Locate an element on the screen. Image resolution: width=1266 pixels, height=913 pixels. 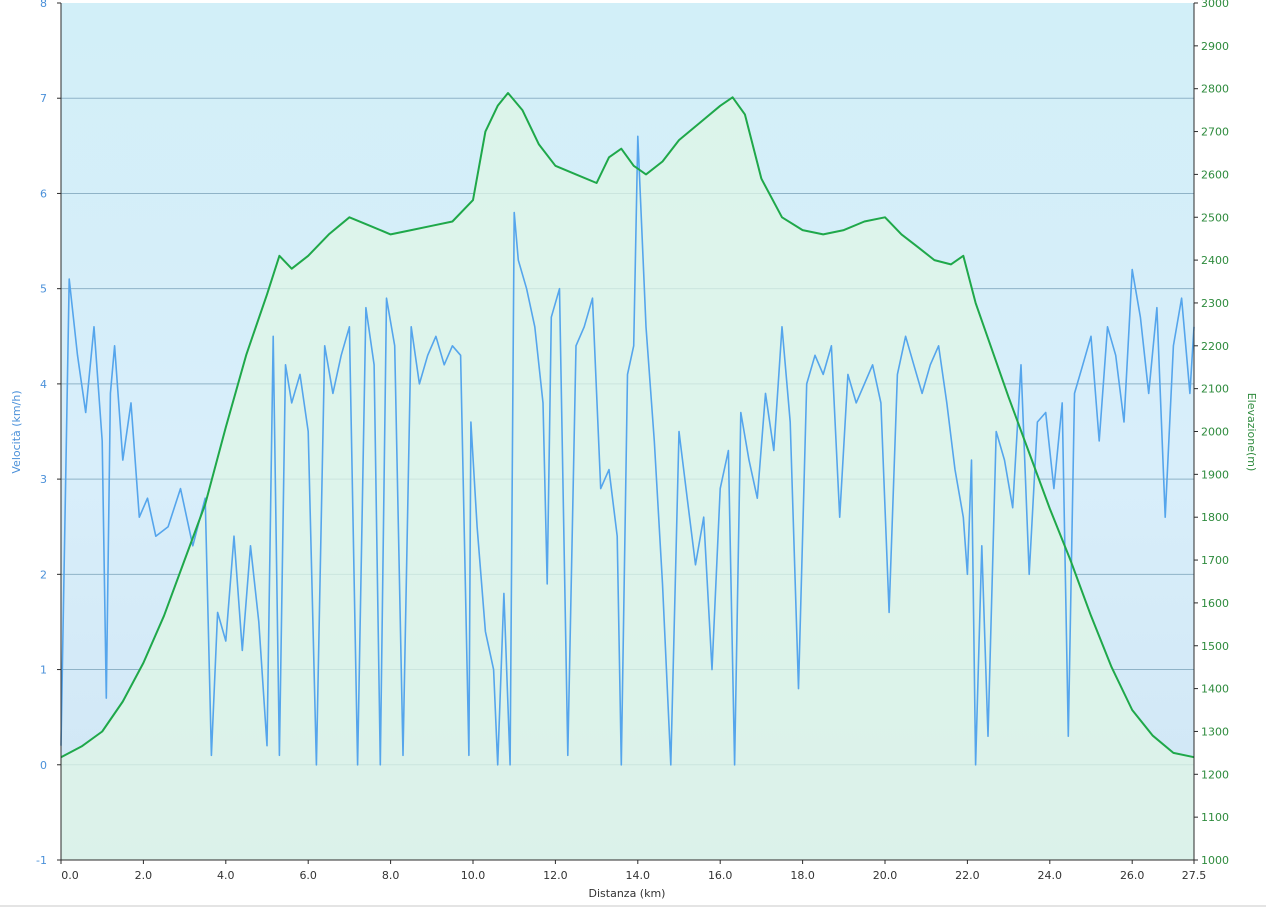
y-right-tick-label: 2600 is located at coordinates (1215, 174).